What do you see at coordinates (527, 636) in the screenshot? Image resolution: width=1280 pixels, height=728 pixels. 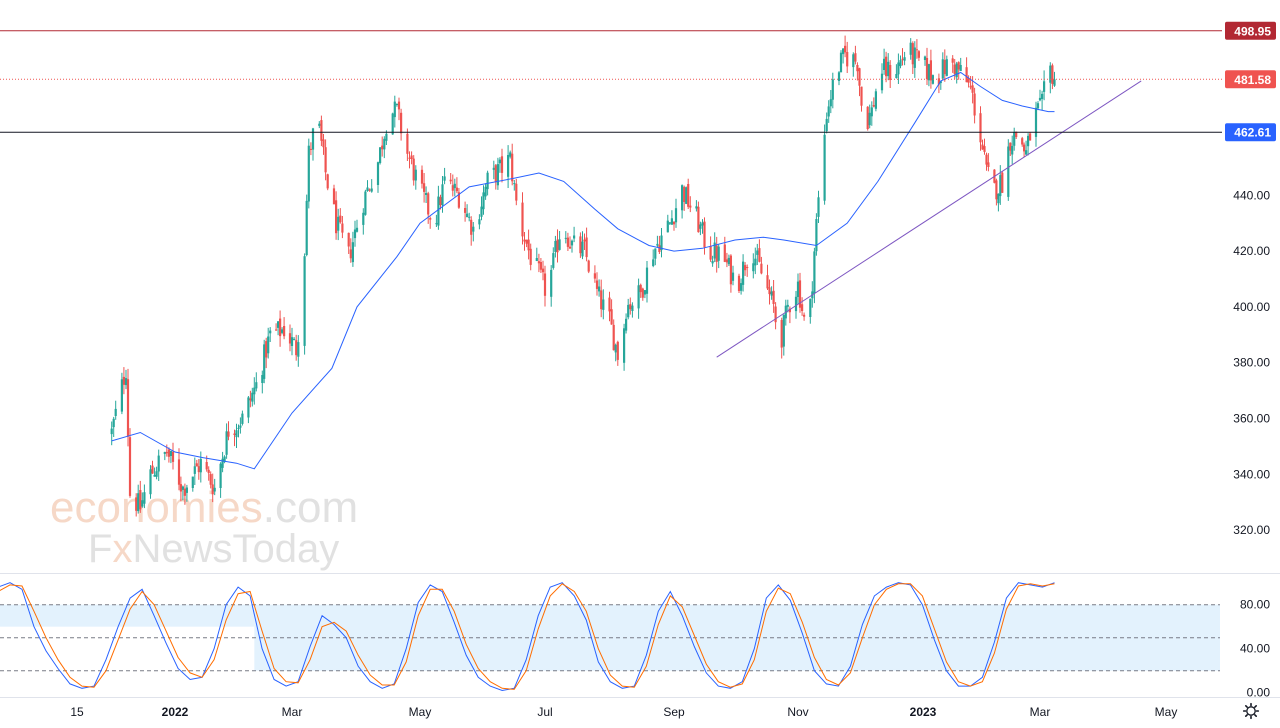 I see `stochastic-d-line` at bounding box center [527, 636].